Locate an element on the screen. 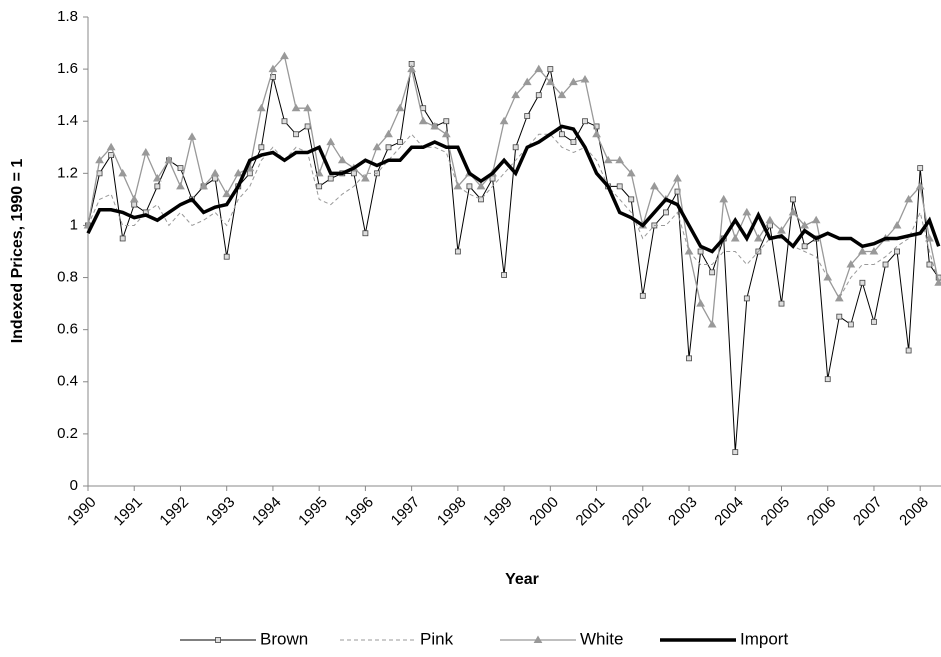  x-tick-label: 2005 is located at coordinates (776, 512).